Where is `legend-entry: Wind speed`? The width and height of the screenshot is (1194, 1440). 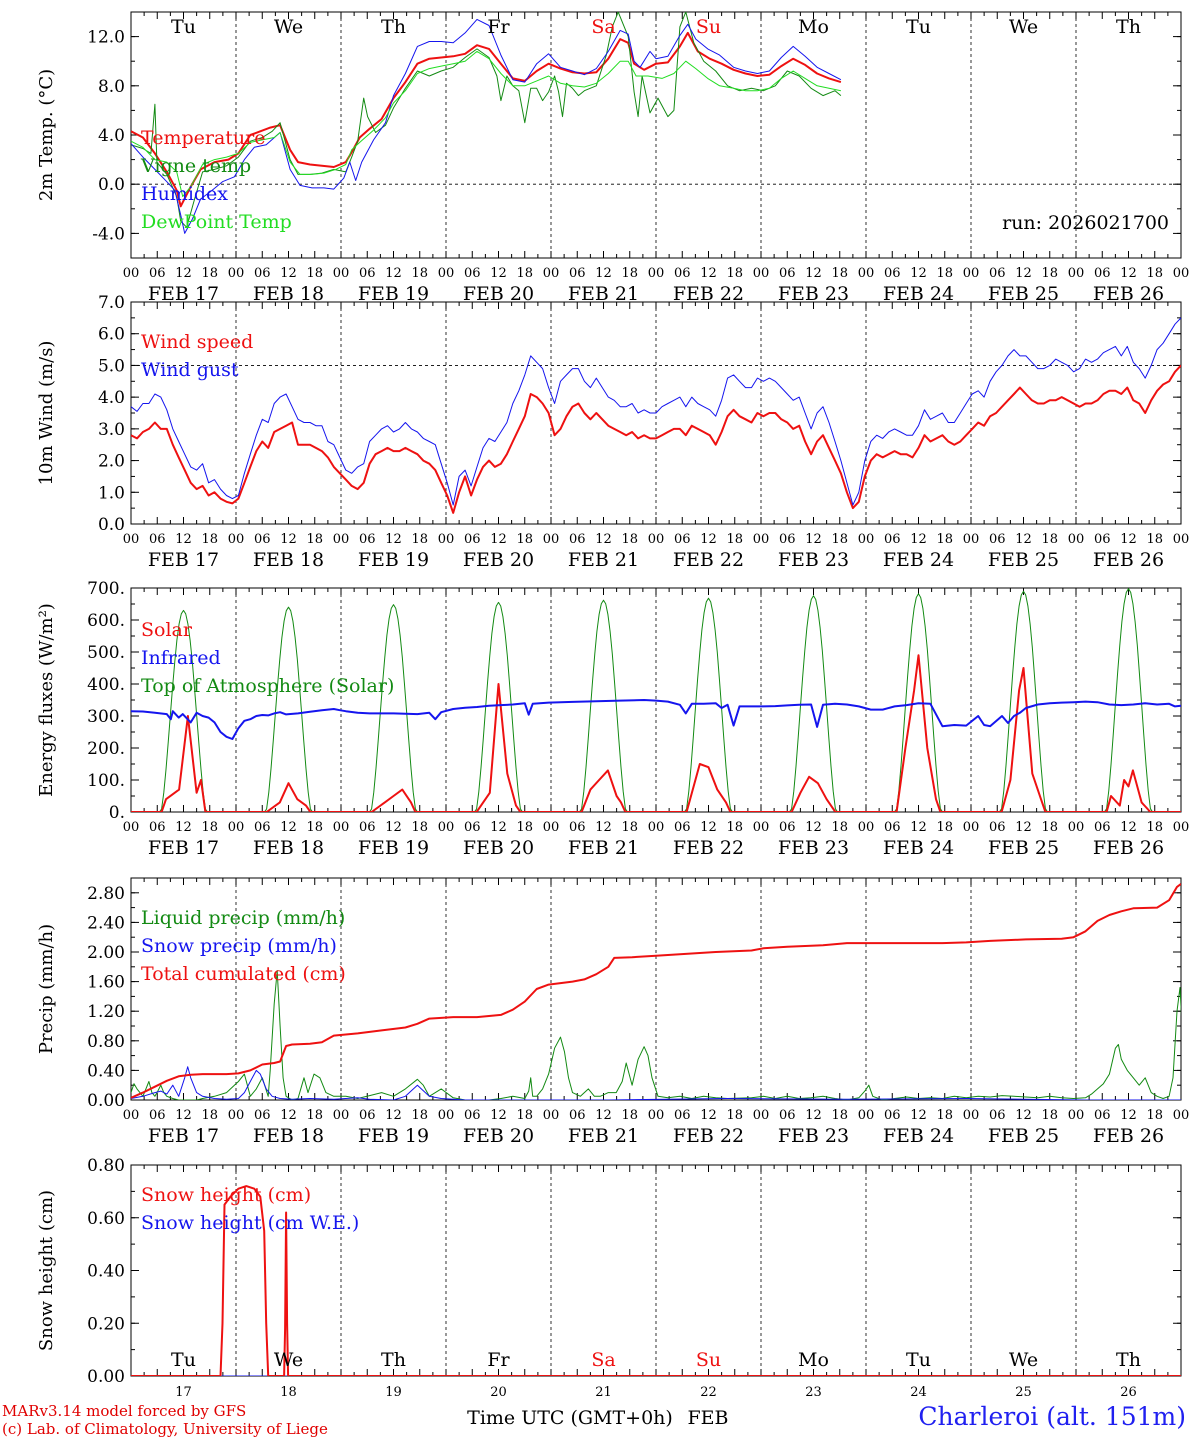 legend-entry: Wind speed is located at coordinates (197, 342).